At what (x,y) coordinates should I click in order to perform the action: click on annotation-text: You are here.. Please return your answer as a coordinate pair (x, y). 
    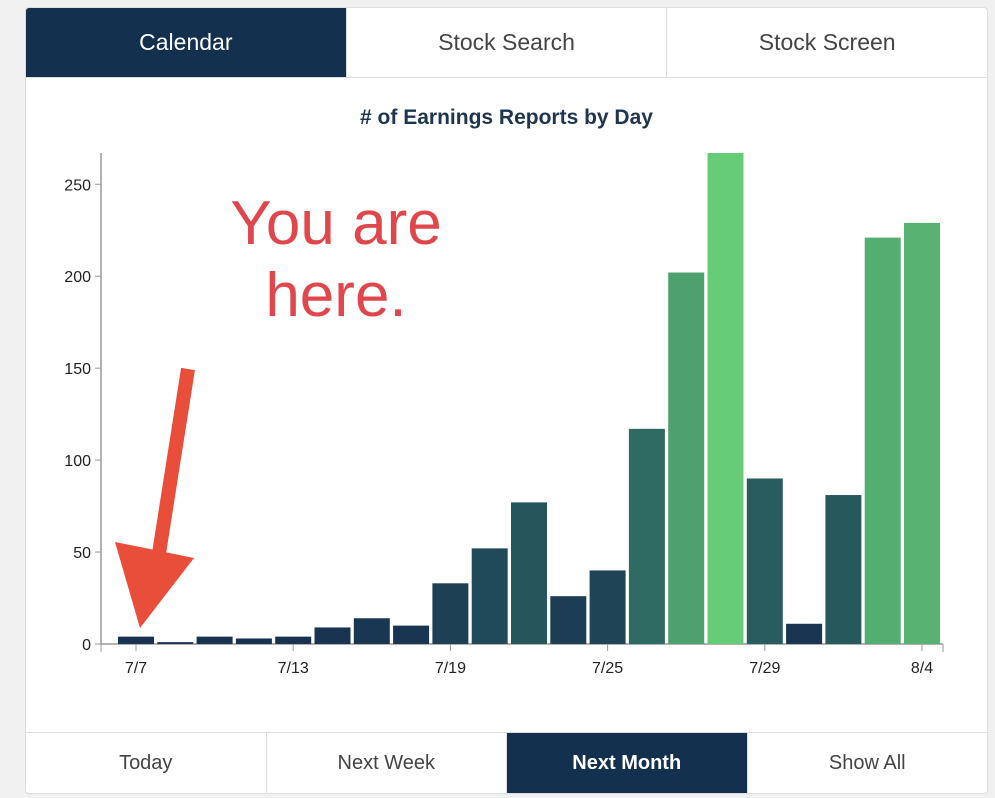
    Looking at the image, I should click on (336, 260).